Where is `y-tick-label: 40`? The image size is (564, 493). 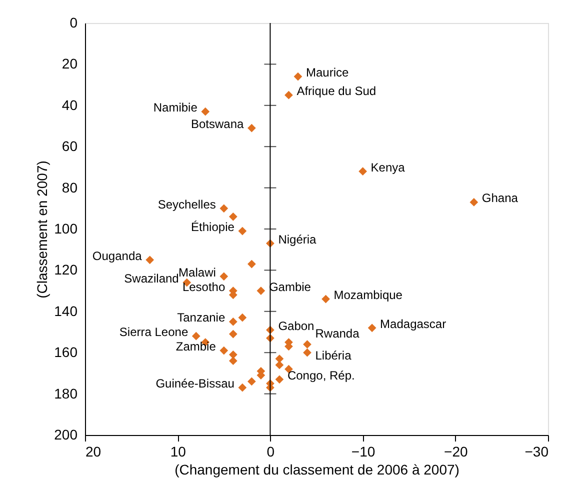 y-tick-label: 40 is located at coordinates (70, 104).